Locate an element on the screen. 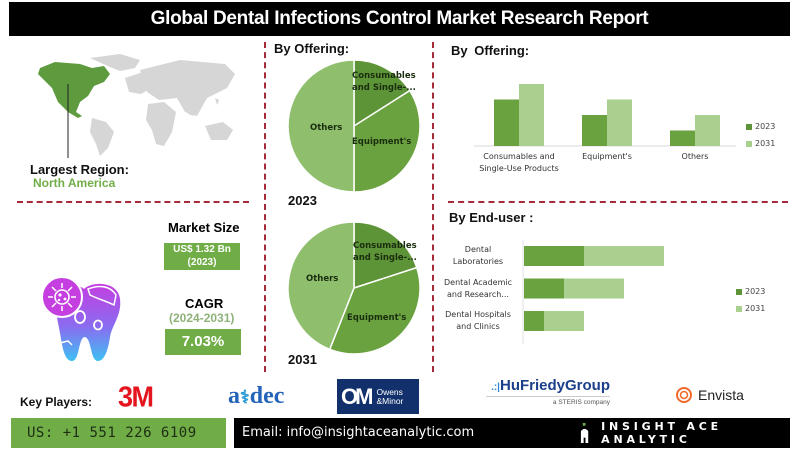 The image size is (800, 450). cagr-value: 7.03% is located at coordinates (203, 342).